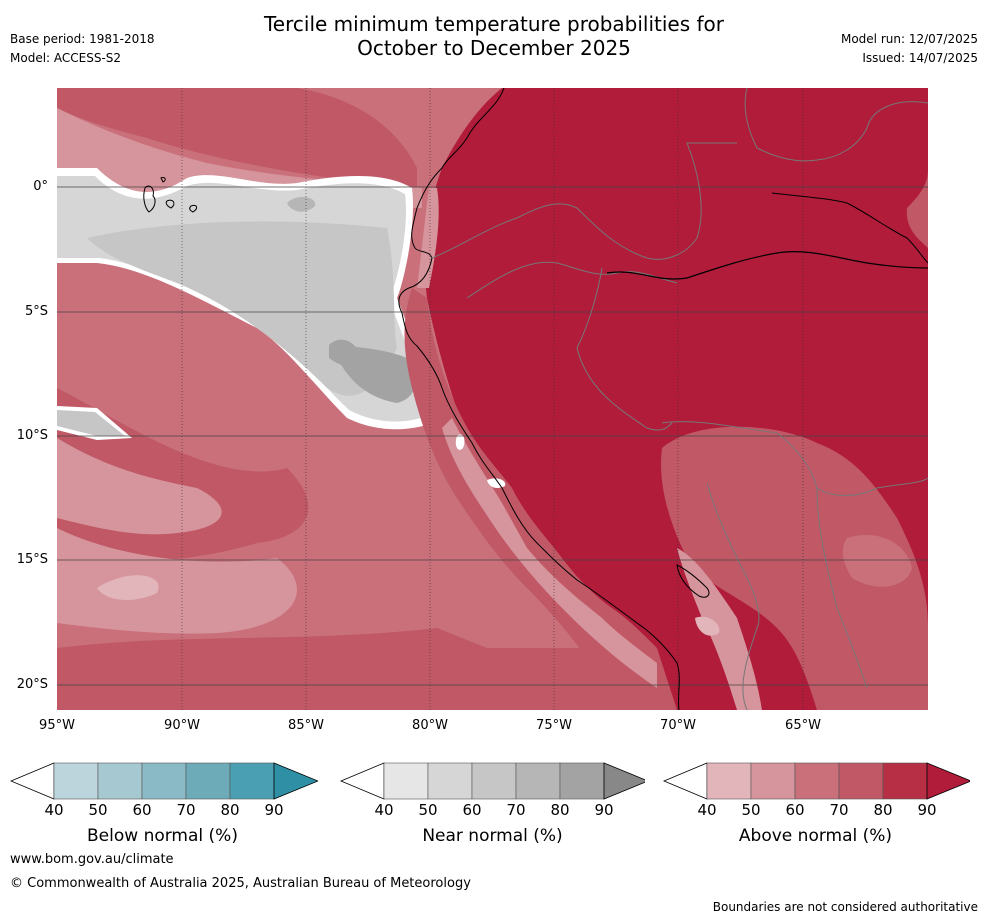 The height and width of the screenshot is (919, 988). I want to click on lon-label-95w: 95°W, so click(57, 725).